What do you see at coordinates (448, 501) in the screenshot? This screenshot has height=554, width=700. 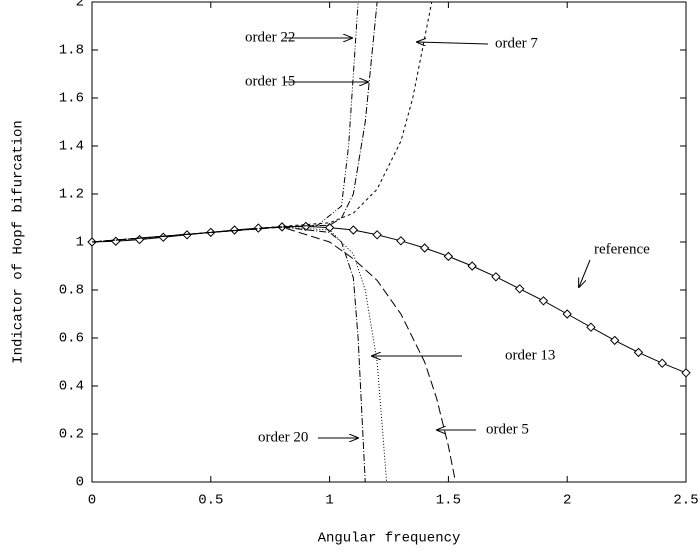 I see `x-tick-label: 1.5` at bounding box center [448, 501].